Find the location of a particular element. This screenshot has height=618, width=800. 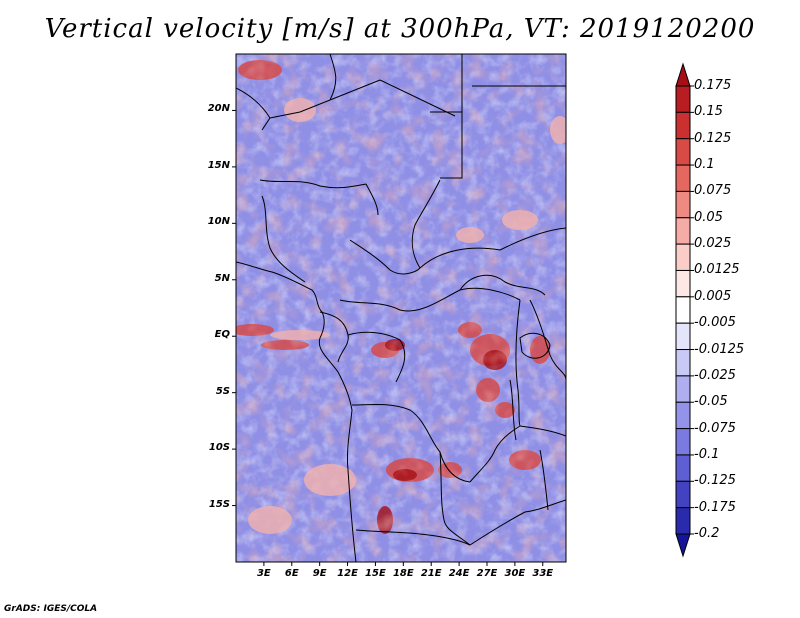

grads-credit: GrADS: IGES/COLA is located at coordinates (51, 609).